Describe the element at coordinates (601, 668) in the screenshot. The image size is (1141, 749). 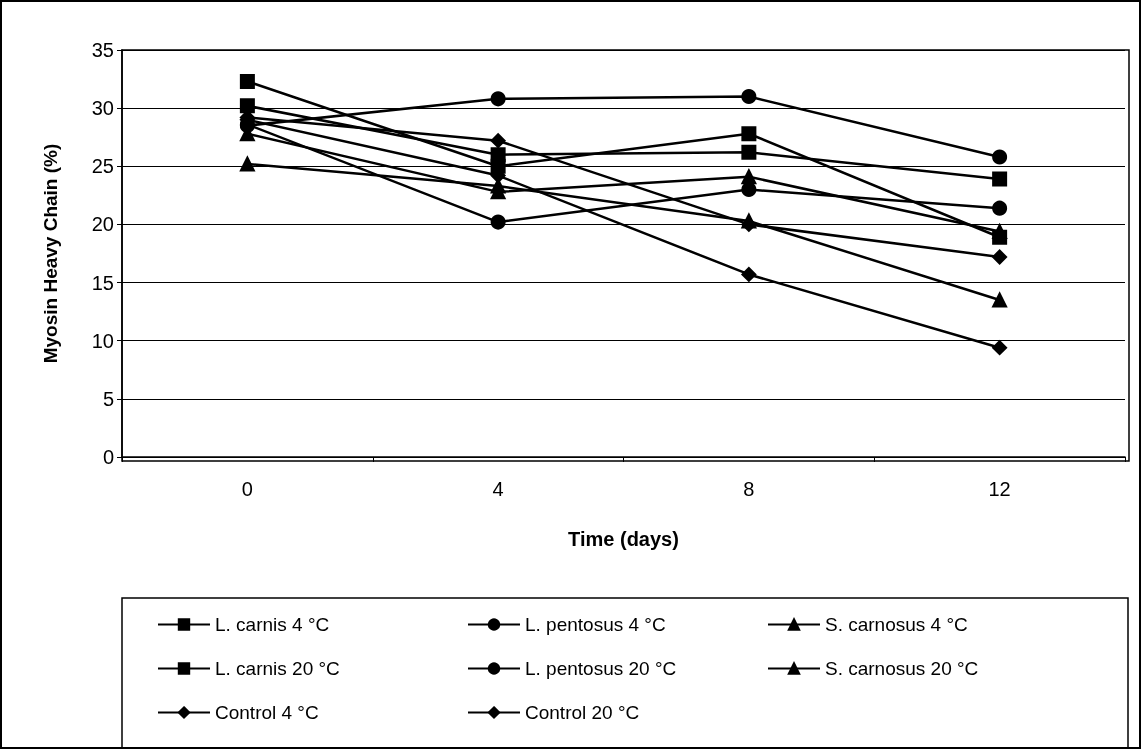
I see `legend-label: L. pentosus 20 °C` at that location.